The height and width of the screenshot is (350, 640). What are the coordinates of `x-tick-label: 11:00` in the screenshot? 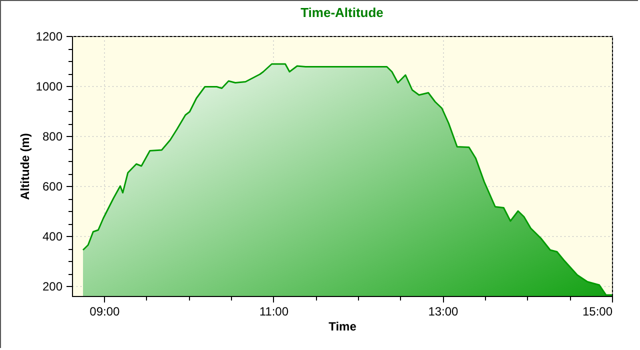 It's located at (274, 311).